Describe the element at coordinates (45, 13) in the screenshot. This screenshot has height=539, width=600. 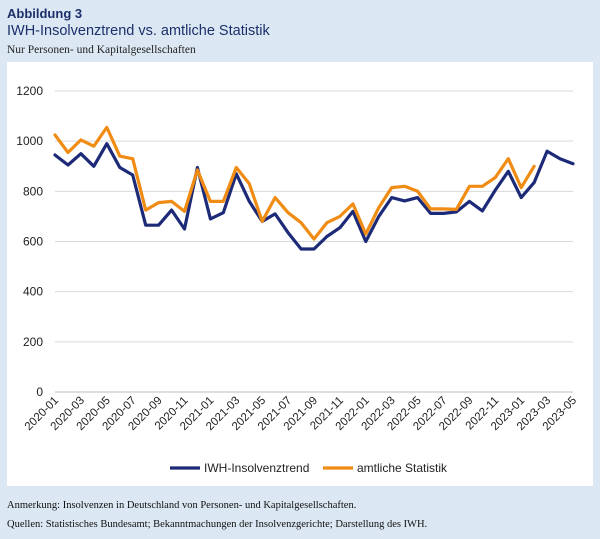
I see `figure-label: Abbildung 3` at that location.